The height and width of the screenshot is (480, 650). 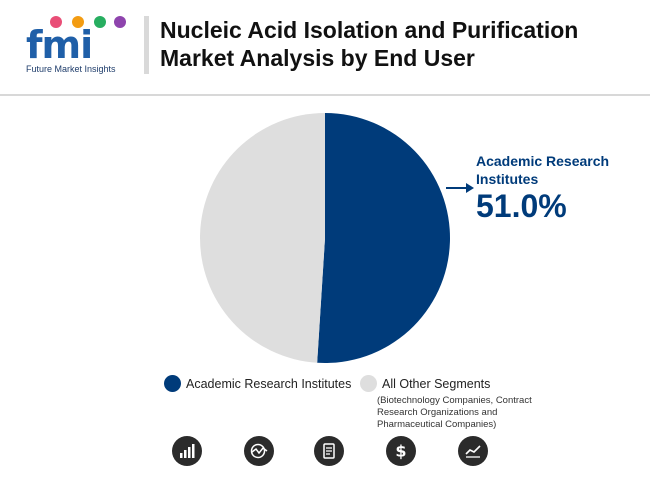 What do you see at coordinates (329, 451) in the screenshot?
I see `report-icon` at bounding box center [329, 451].